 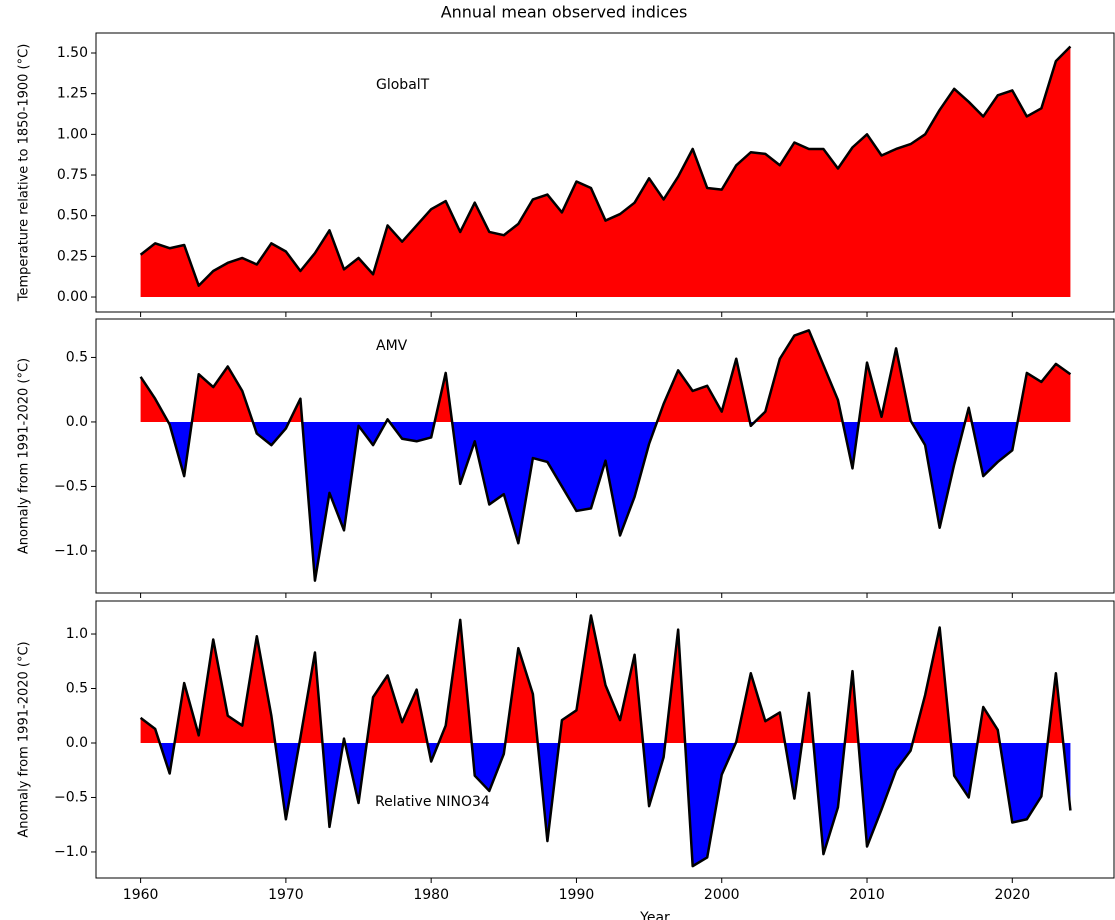 I want to click on x-tick-label: 1960, so click(x=141, y=895).